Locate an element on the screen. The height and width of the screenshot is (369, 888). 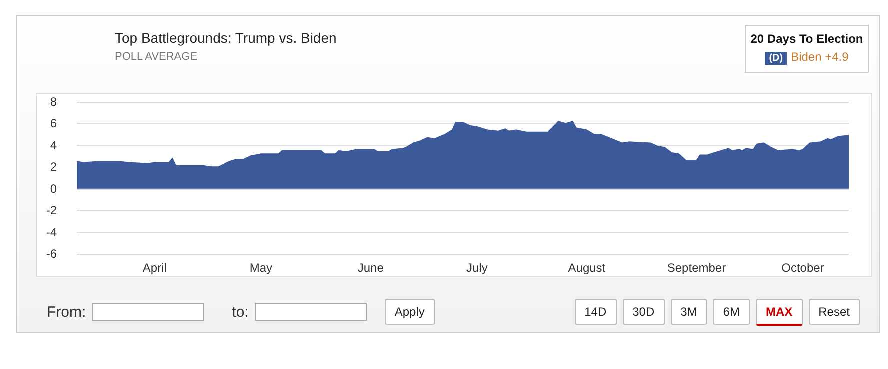
text: 14D is located at coordinates (595, 312).